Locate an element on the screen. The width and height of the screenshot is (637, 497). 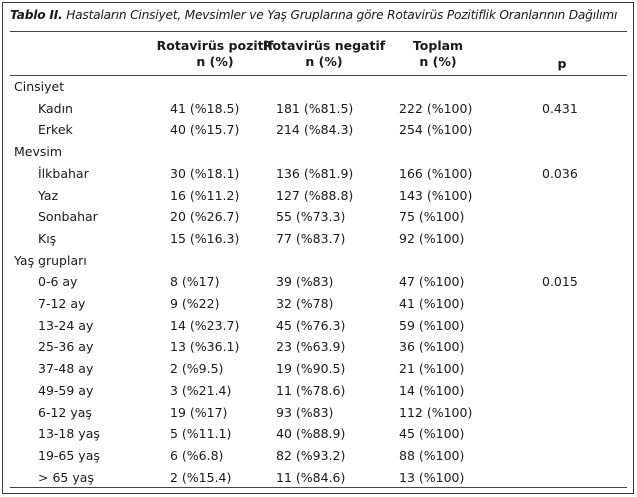
cell-negative: 11 (%84.6) is located at coordinates (311, 477).